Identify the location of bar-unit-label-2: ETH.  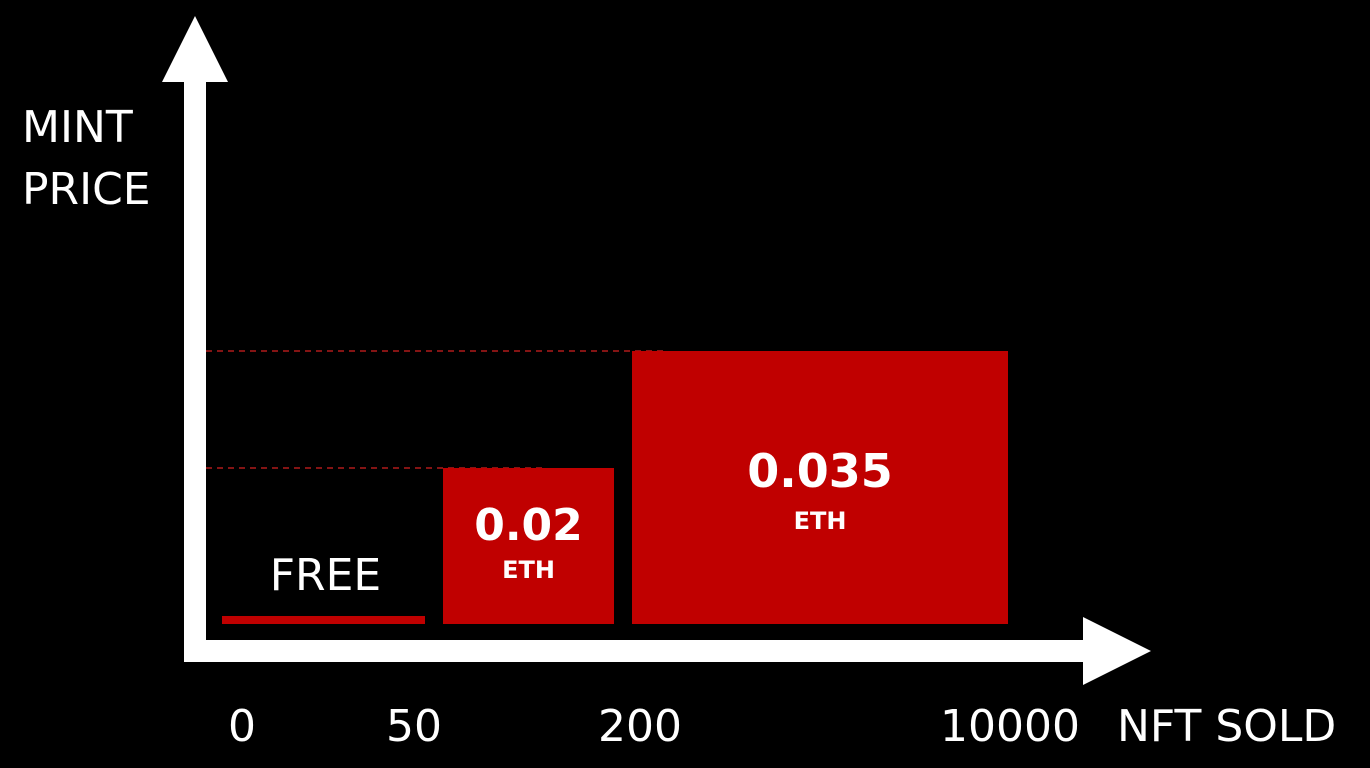
(820, 521).